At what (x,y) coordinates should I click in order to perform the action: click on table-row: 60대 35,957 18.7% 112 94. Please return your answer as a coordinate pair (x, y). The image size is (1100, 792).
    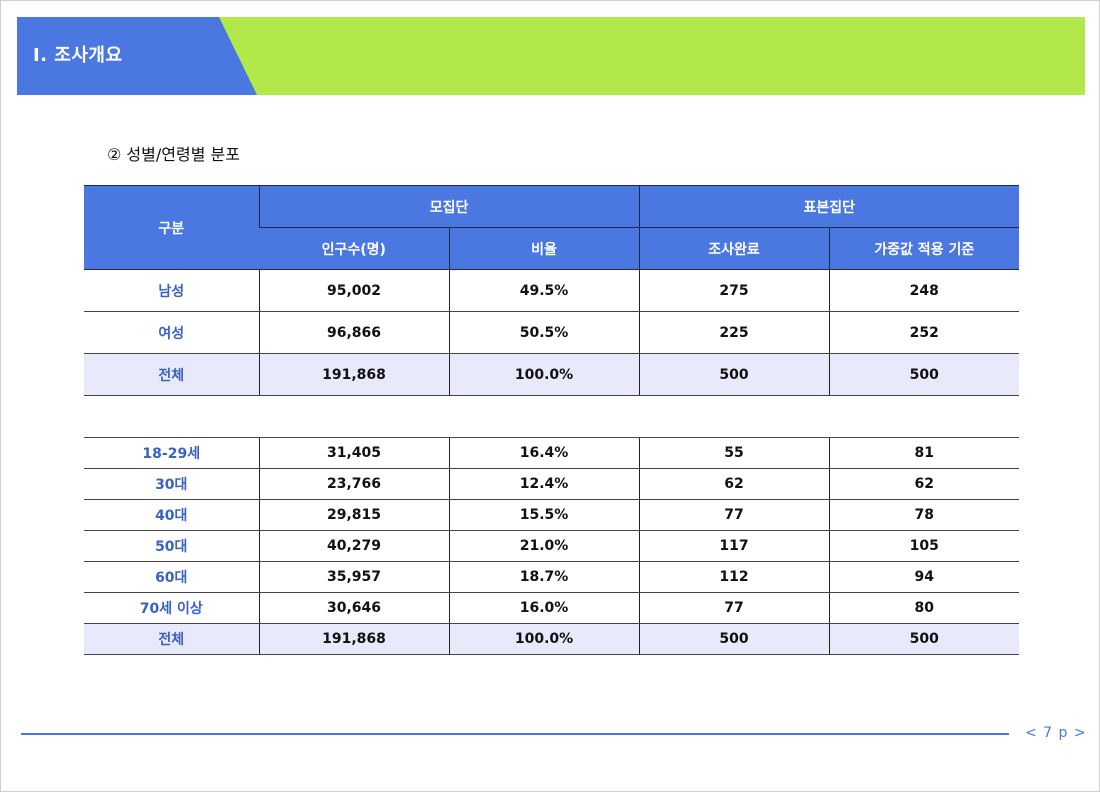
    Looking at the image, I should click on (552, 577).